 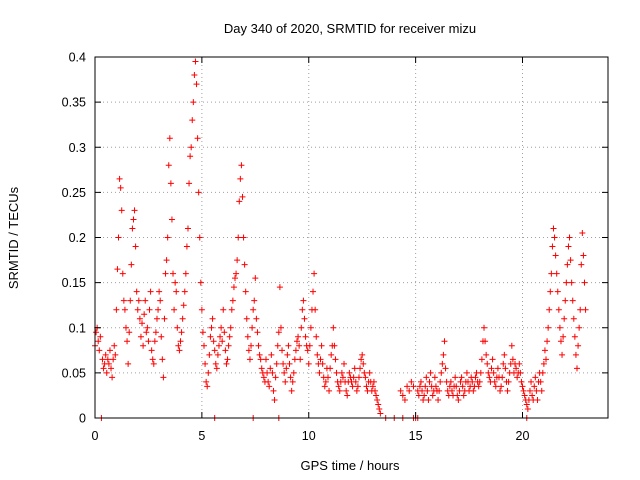 I want to click on y-tick-label: 0.4, so click(x=77, y=58).